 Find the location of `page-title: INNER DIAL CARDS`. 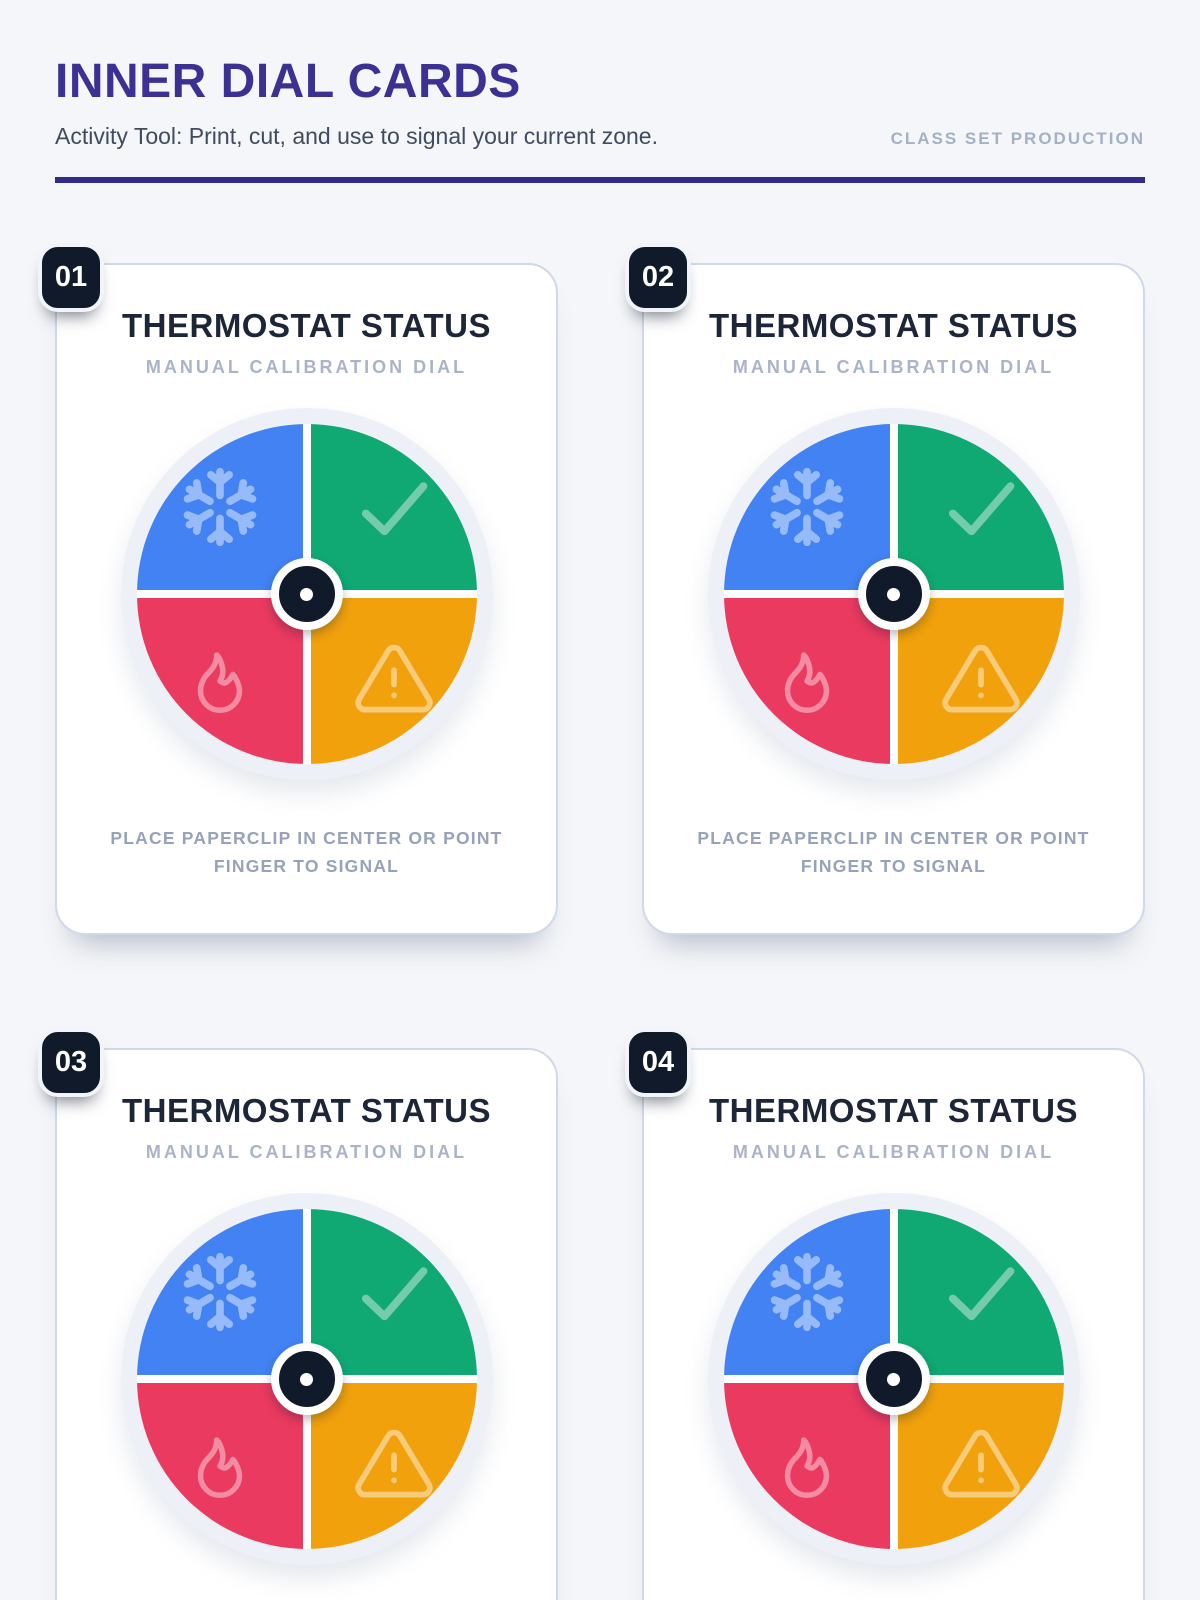

page-title: INNER DIAL CARDS is located at coordinates (288, 81).